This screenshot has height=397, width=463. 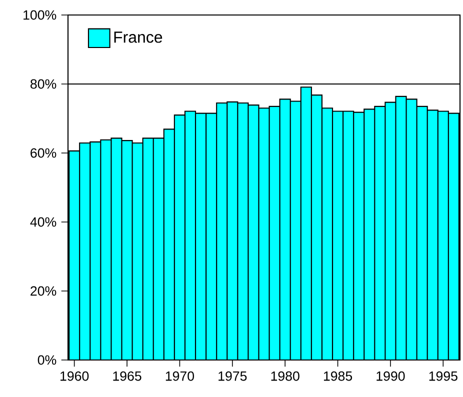 What do you see at coordinates (40, 15) in the screenshot?
I see `y-tick-label: 100%` at bounding box center [40, 15].